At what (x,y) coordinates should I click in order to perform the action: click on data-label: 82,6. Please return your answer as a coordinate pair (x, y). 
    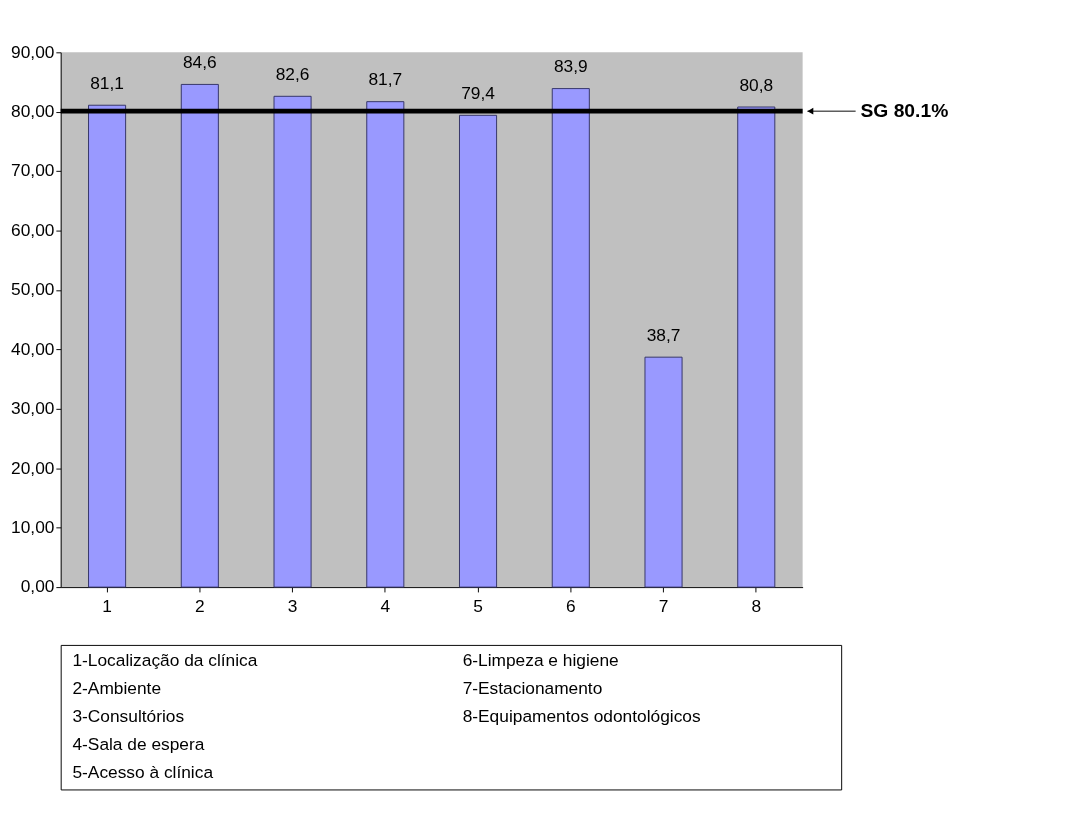
    Looking at the image, I should click on (292, 73).